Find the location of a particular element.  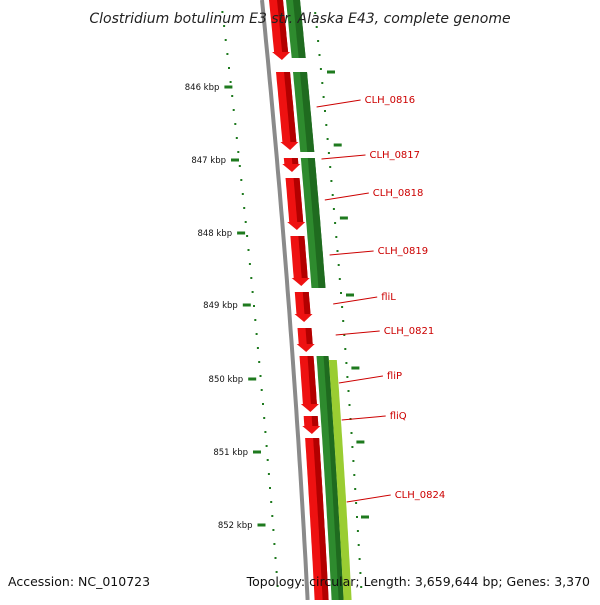

gene-layer is located at coordinates (310, 300).